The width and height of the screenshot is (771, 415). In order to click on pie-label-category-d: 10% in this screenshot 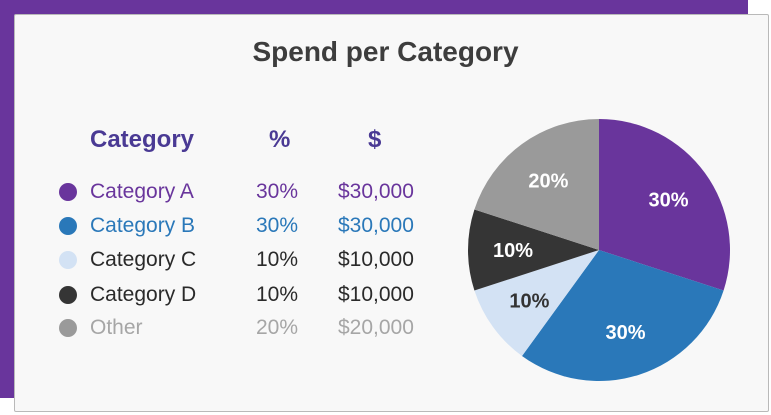, I will do `click(513, 251)`.